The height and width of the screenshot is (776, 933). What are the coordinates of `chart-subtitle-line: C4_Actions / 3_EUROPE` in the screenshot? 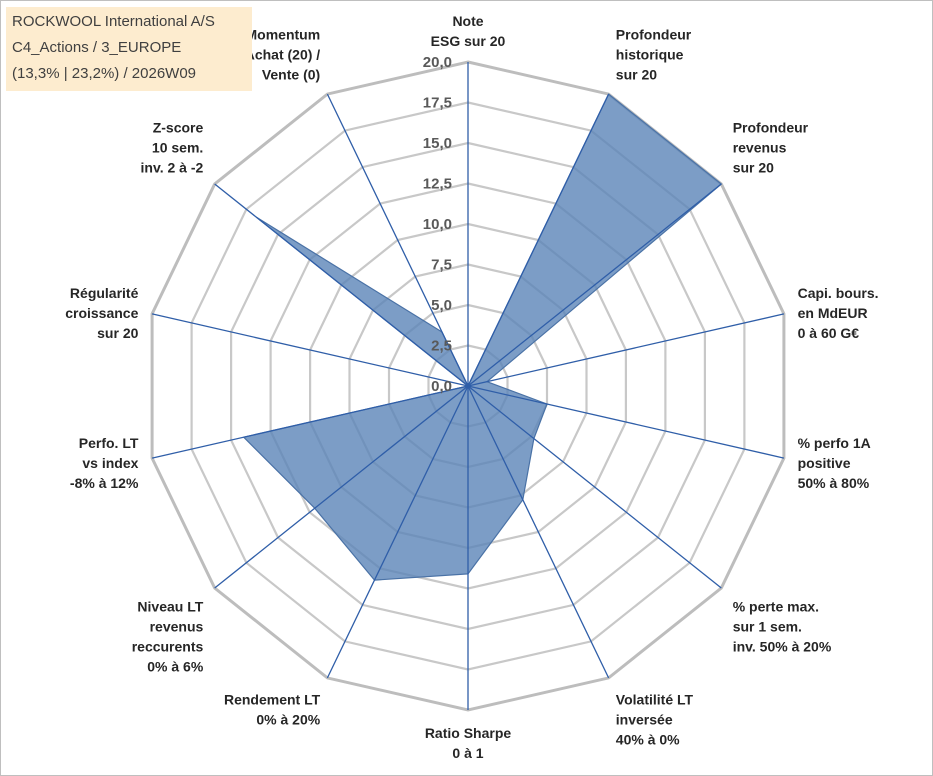 It's located at (97, 47).